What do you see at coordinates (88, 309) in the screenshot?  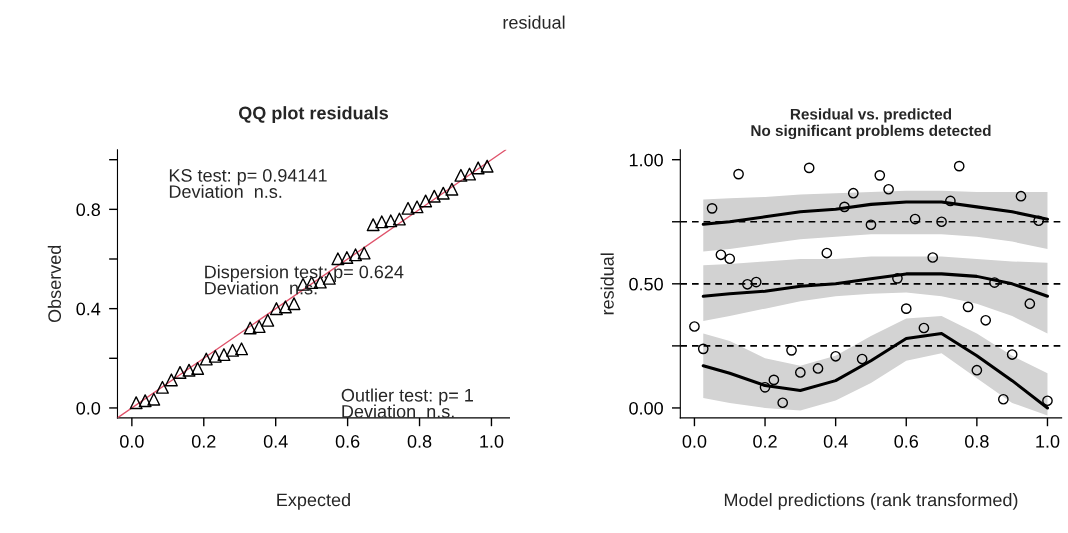 I see `y-tick-label: 0.4` at bounding box center [88, 309].